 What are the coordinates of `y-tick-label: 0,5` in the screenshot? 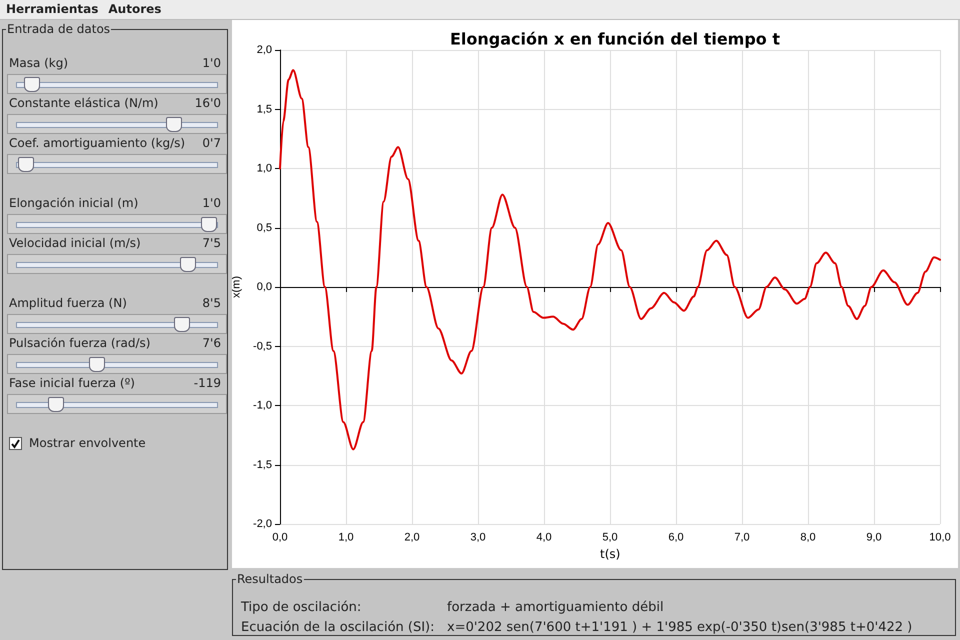 It's located at (264, 228).